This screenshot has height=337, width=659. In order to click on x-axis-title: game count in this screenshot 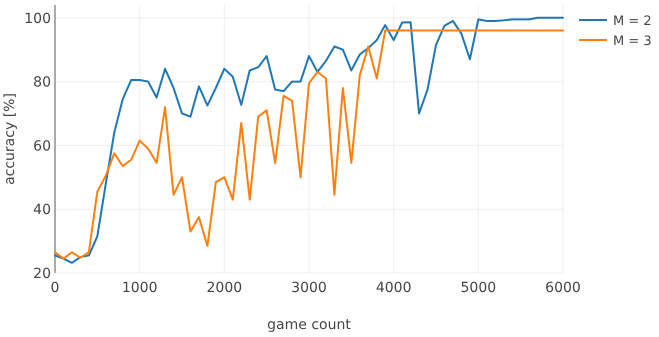, I will do `click(309, 325)`.